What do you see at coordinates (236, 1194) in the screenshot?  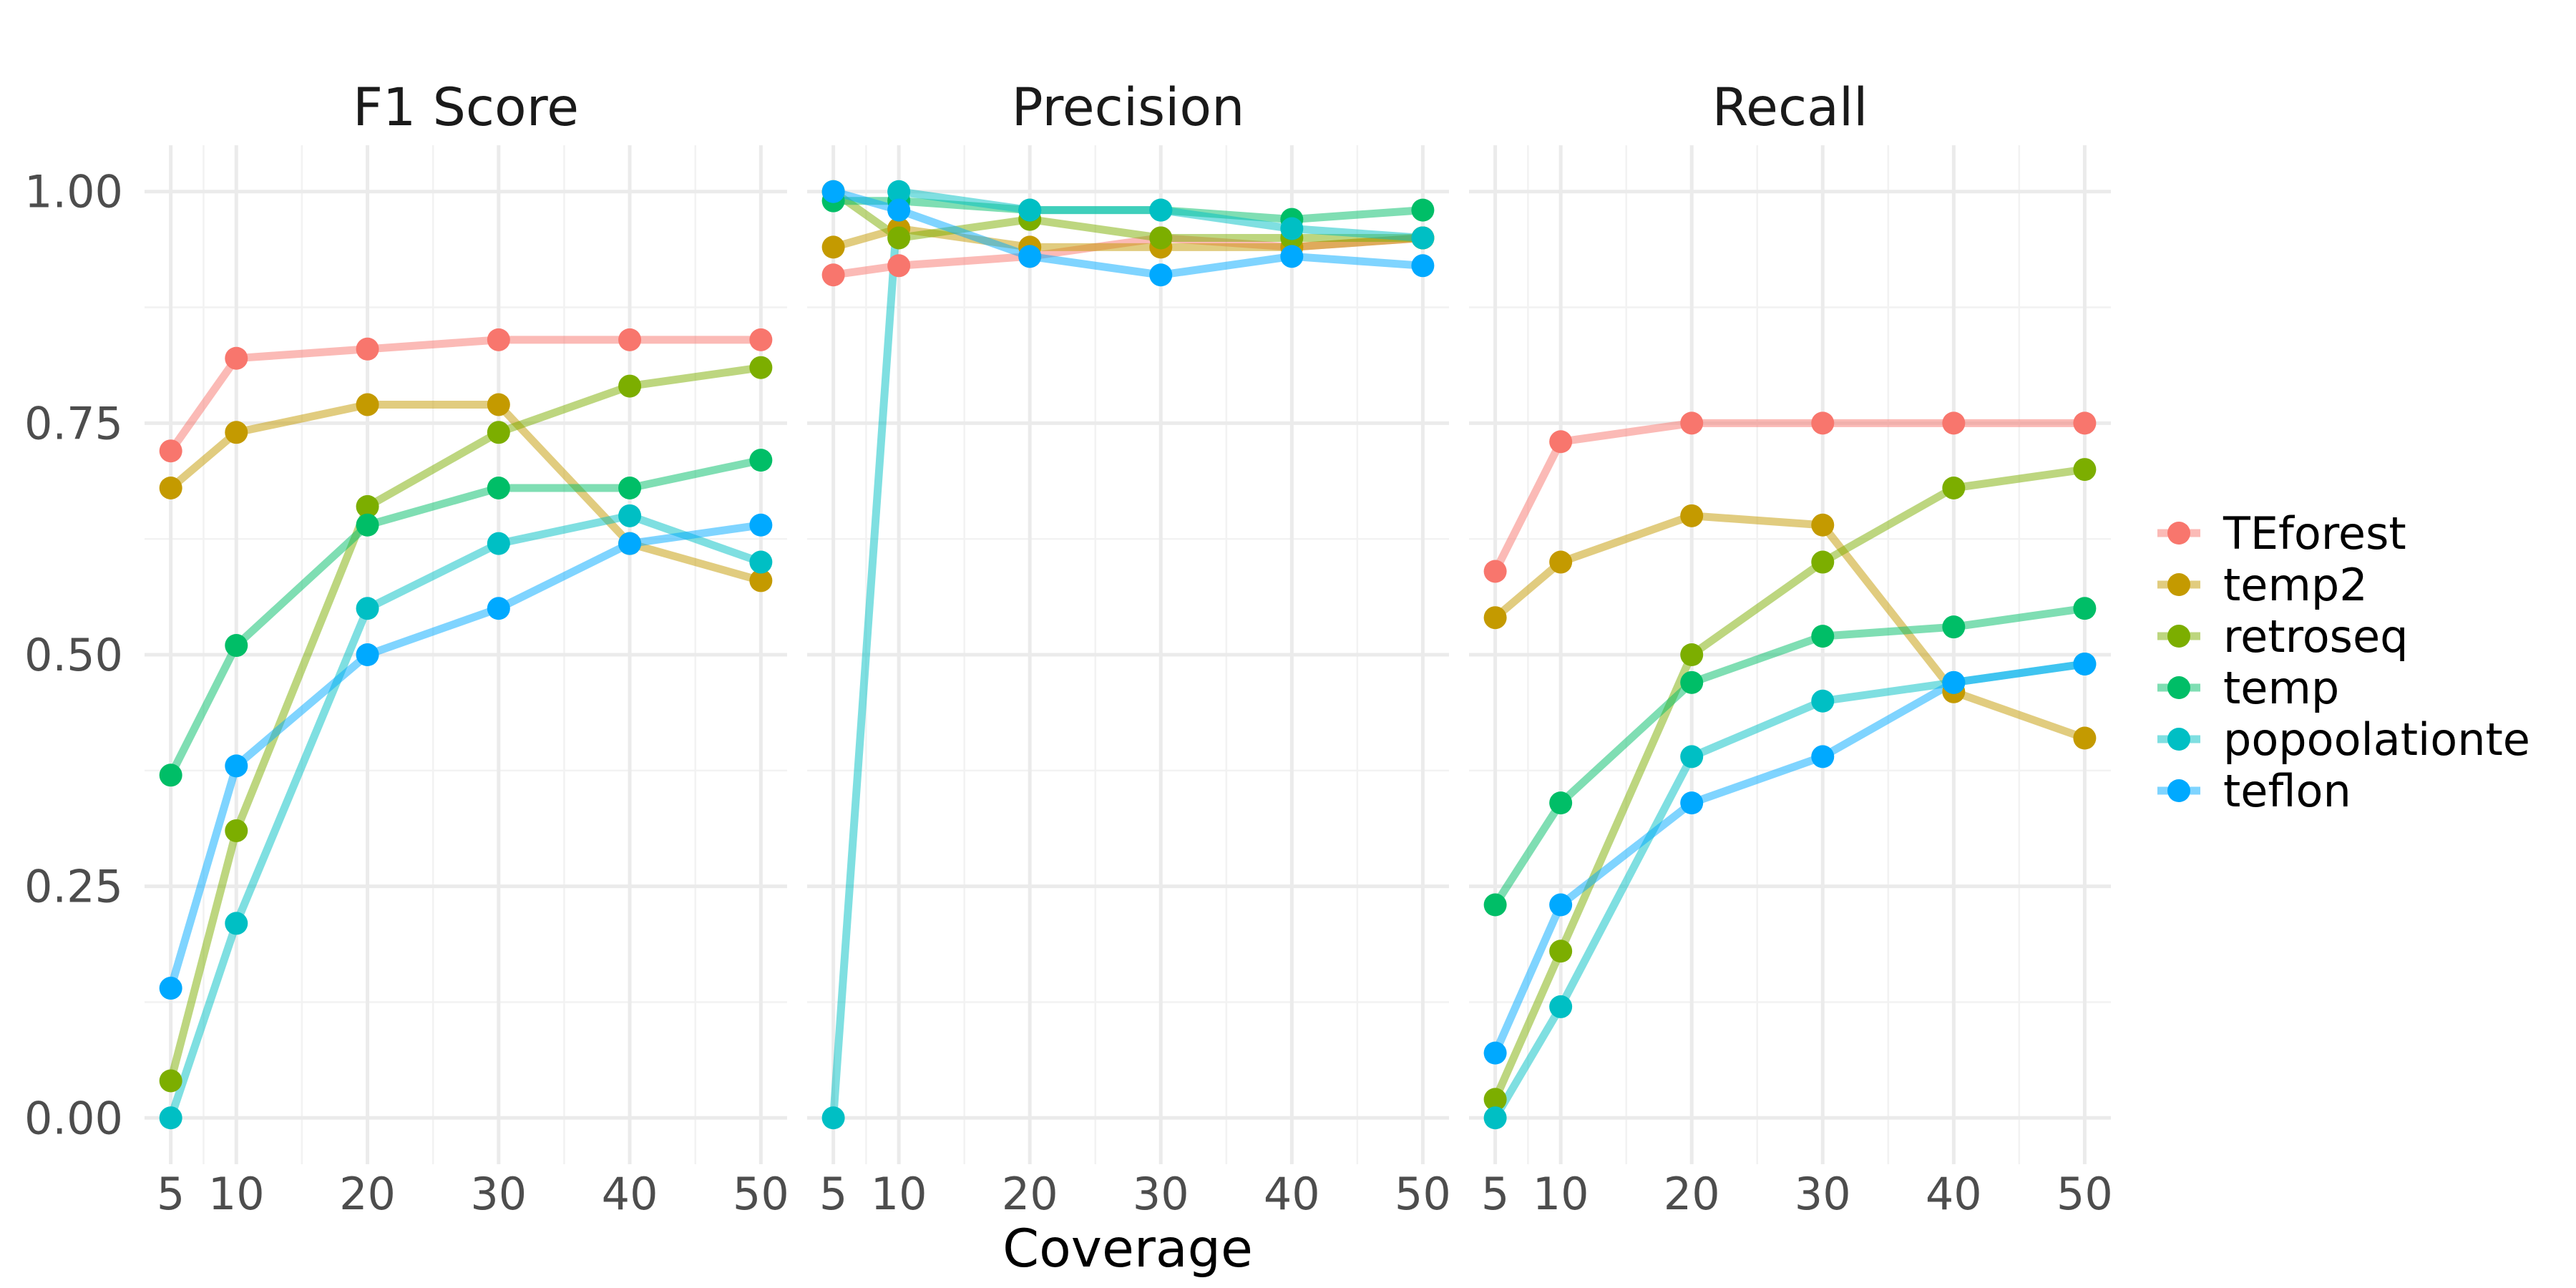 I see `x-tick-label: 10` at bounding box center [236, 1194].